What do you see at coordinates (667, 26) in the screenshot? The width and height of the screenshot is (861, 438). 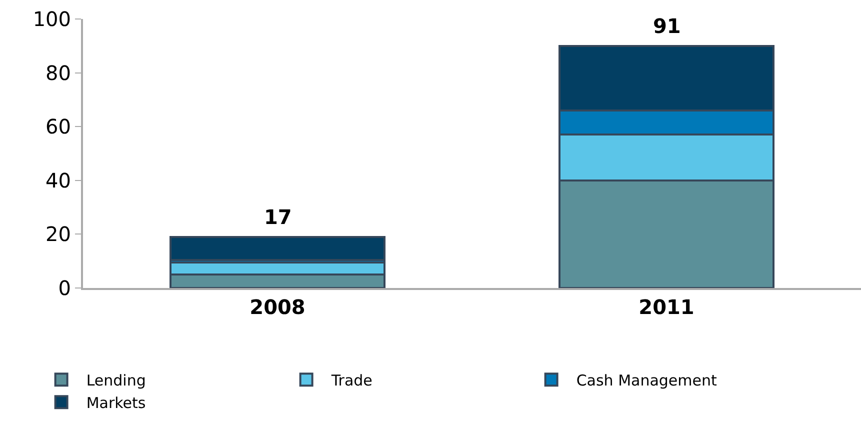 I see `total-label: 91` at bounding box center [667, 26].